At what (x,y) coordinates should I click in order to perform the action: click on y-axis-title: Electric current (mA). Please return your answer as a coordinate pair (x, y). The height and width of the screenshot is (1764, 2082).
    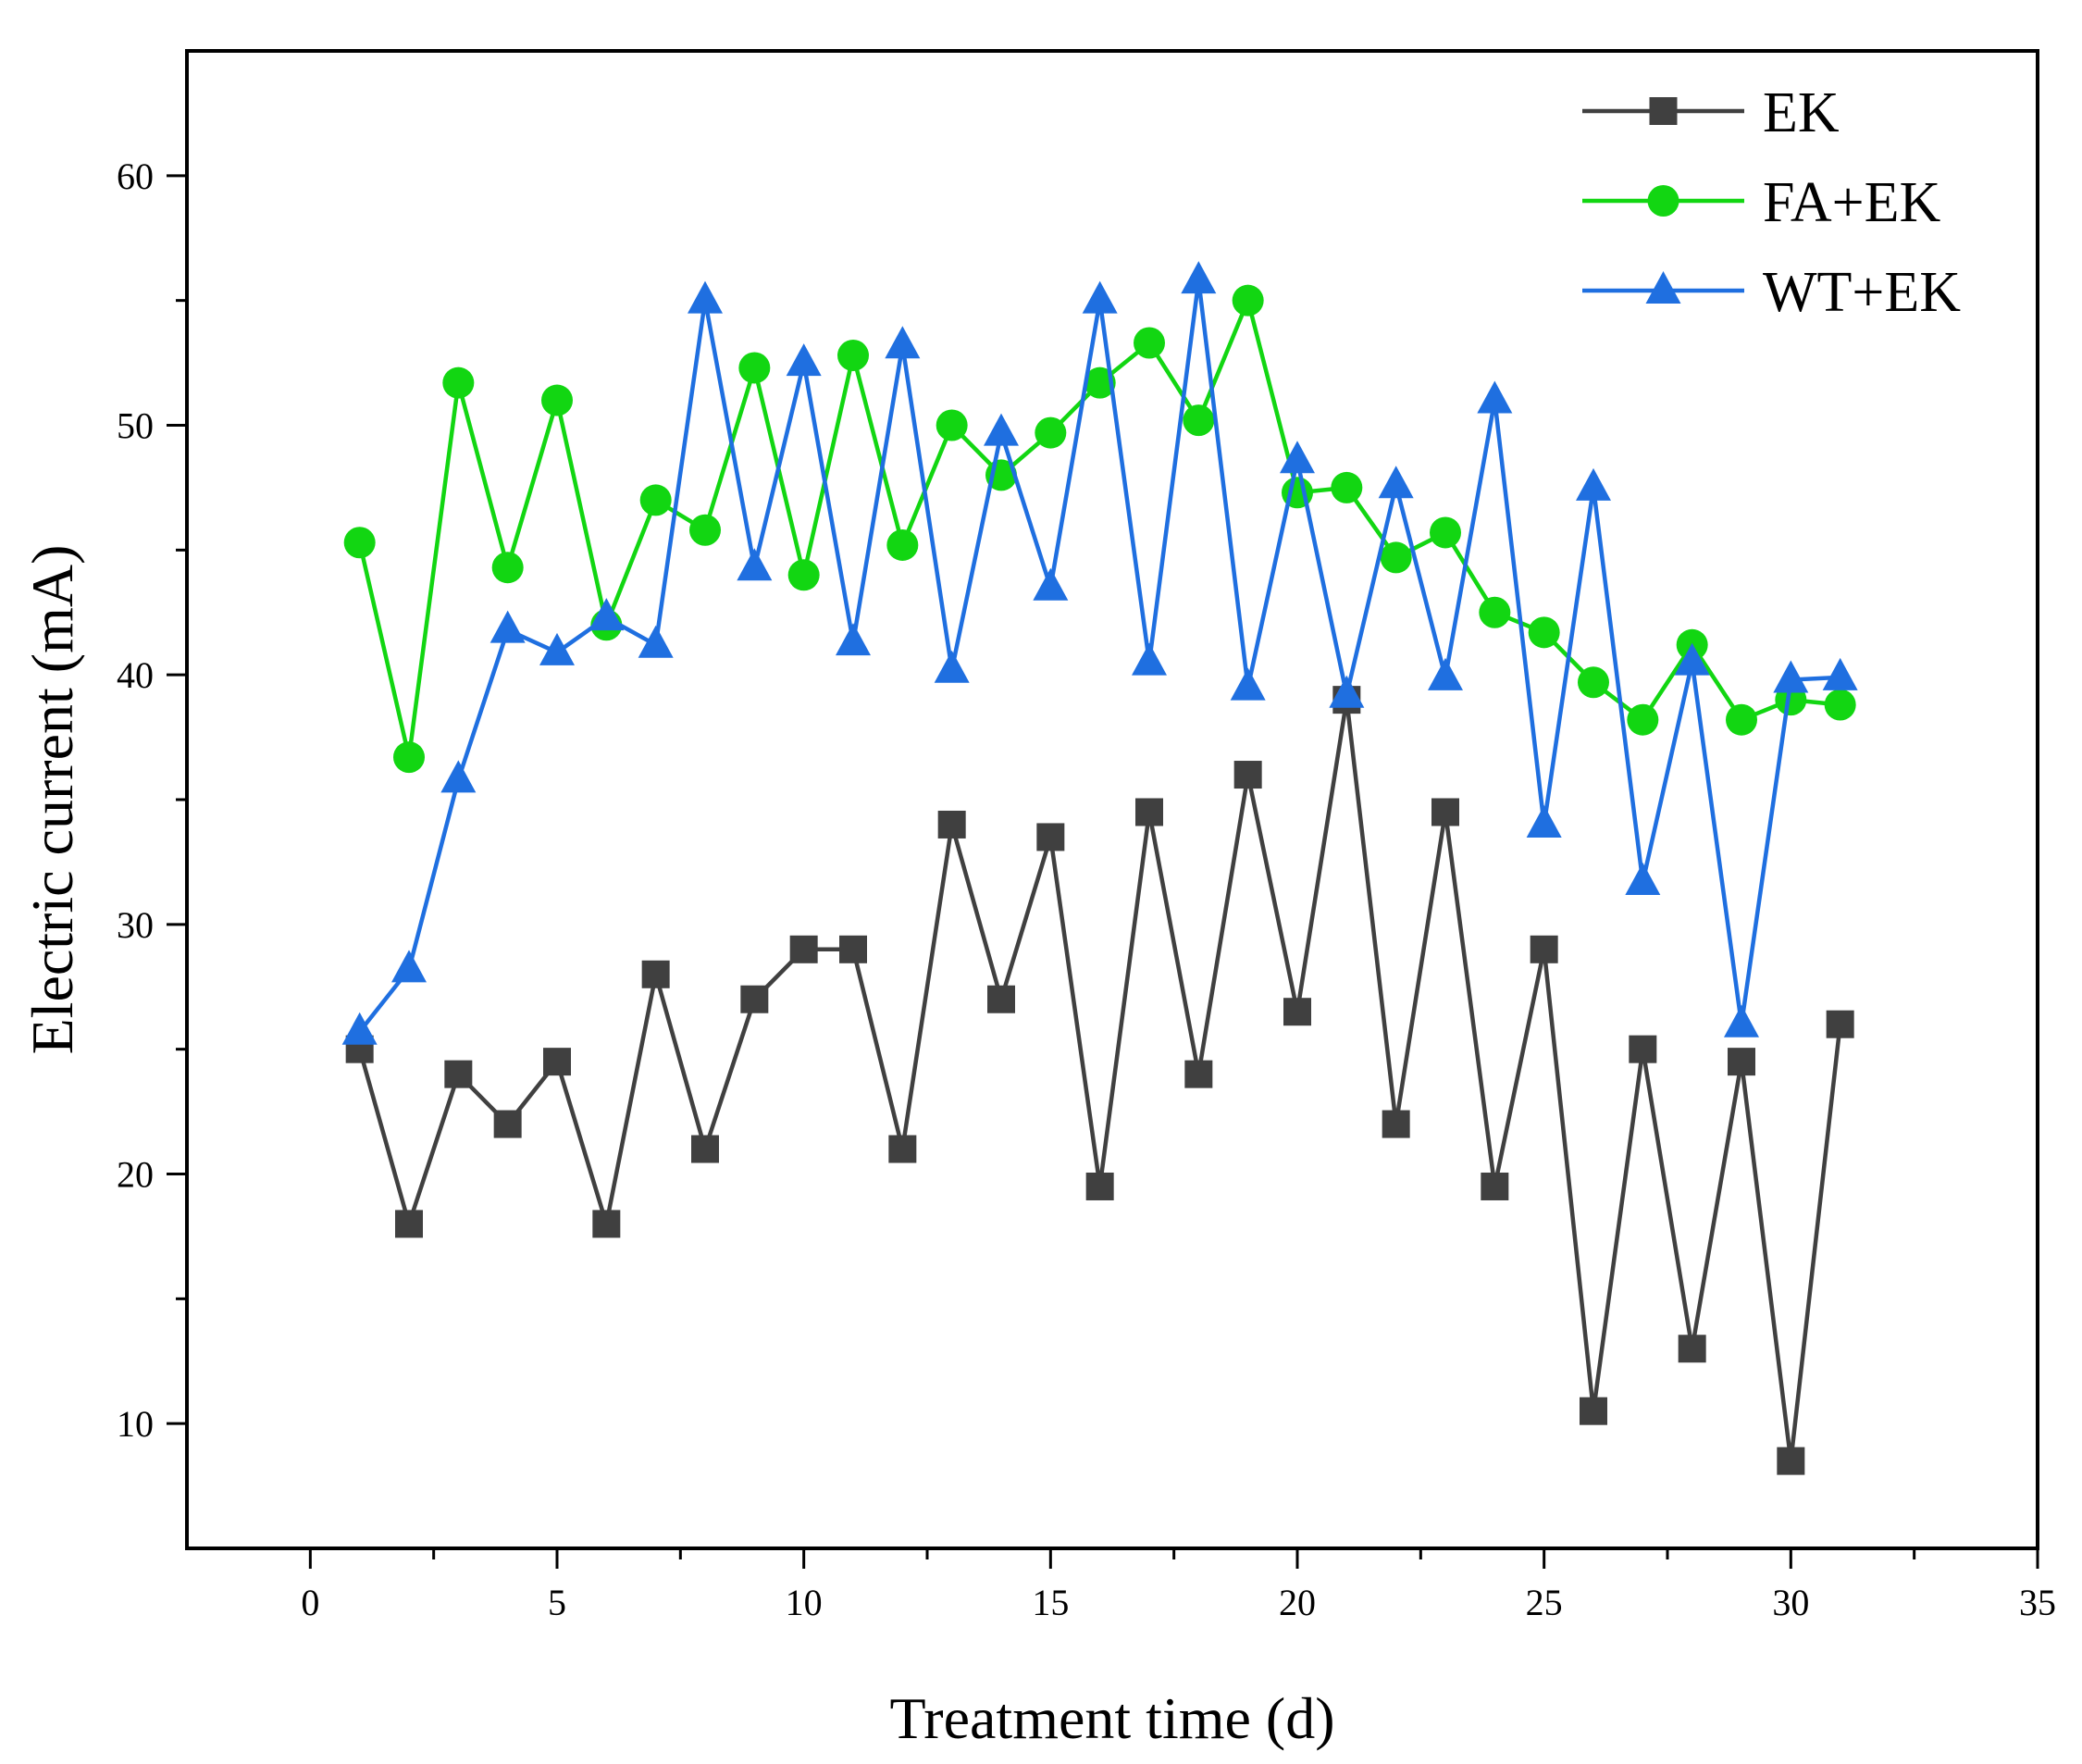
    Looking at the image, I should click on (52, 800).